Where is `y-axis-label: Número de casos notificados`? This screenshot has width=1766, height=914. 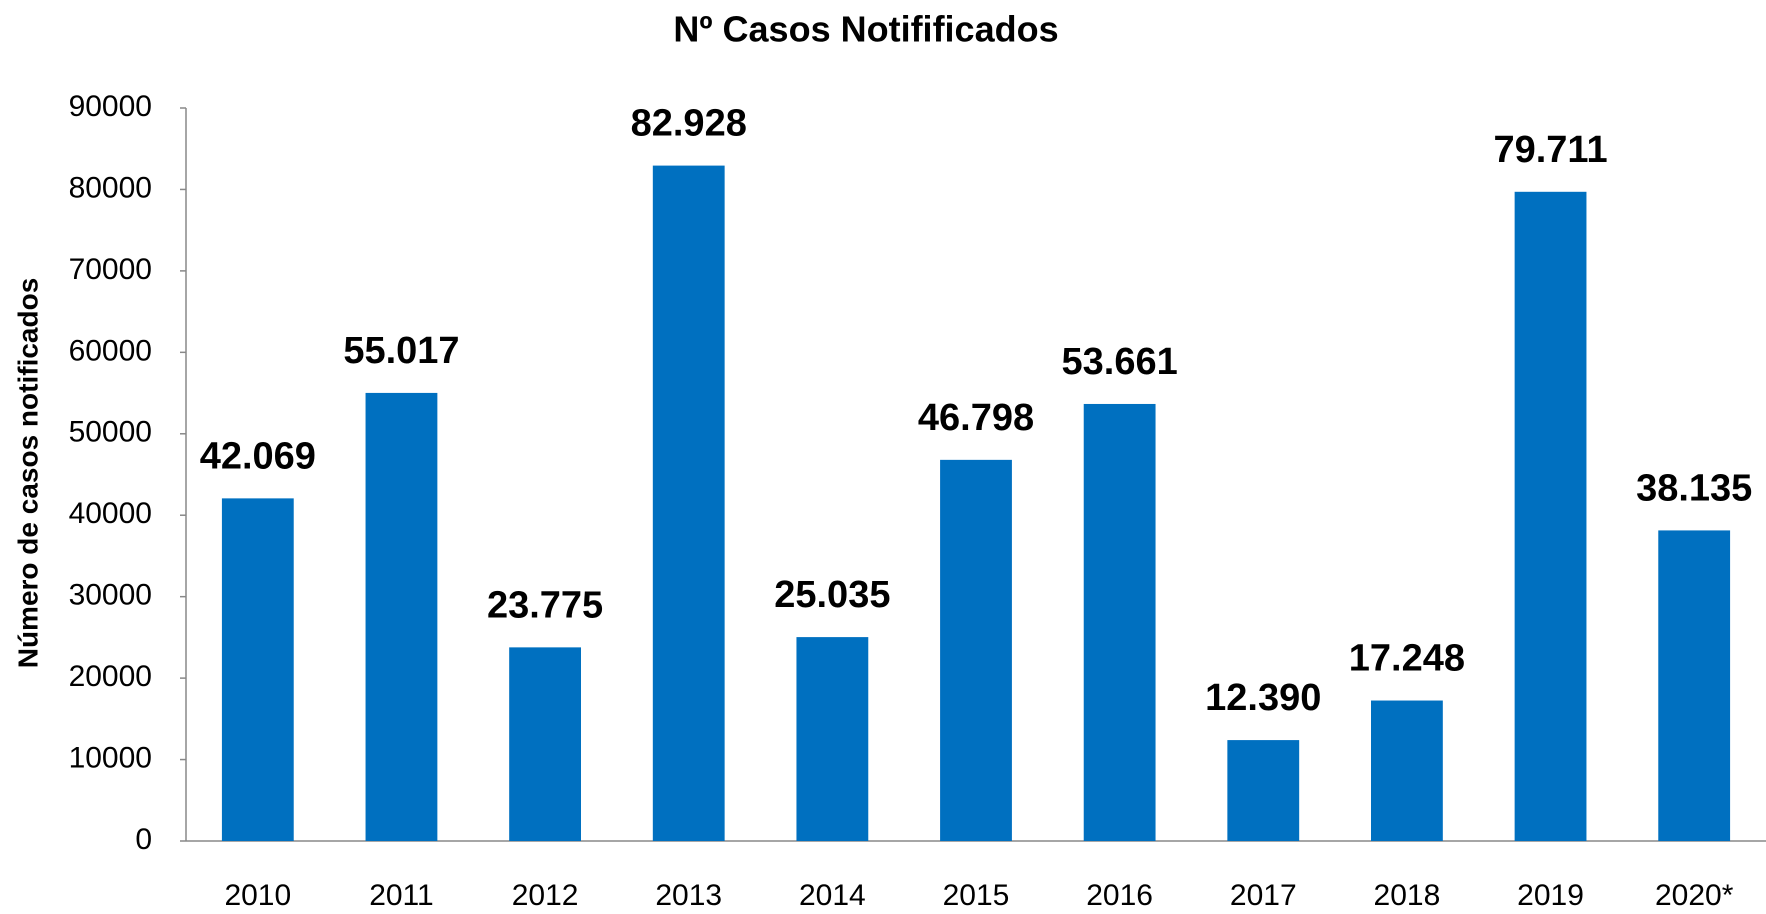 y-axis-label: Número de casos notificados is located at coordinates (27, 473).